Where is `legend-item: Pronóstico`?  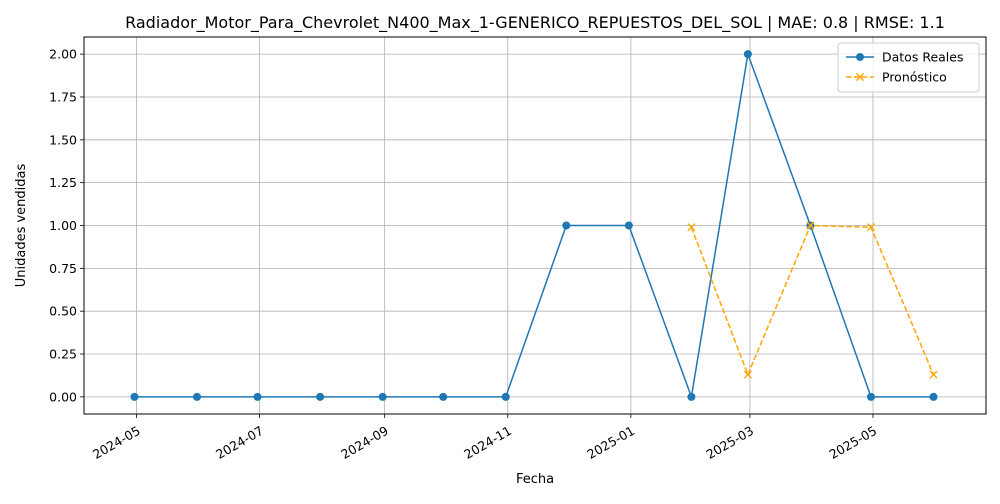 legend-item: Pronóstico is located at coordinates (896, 77).